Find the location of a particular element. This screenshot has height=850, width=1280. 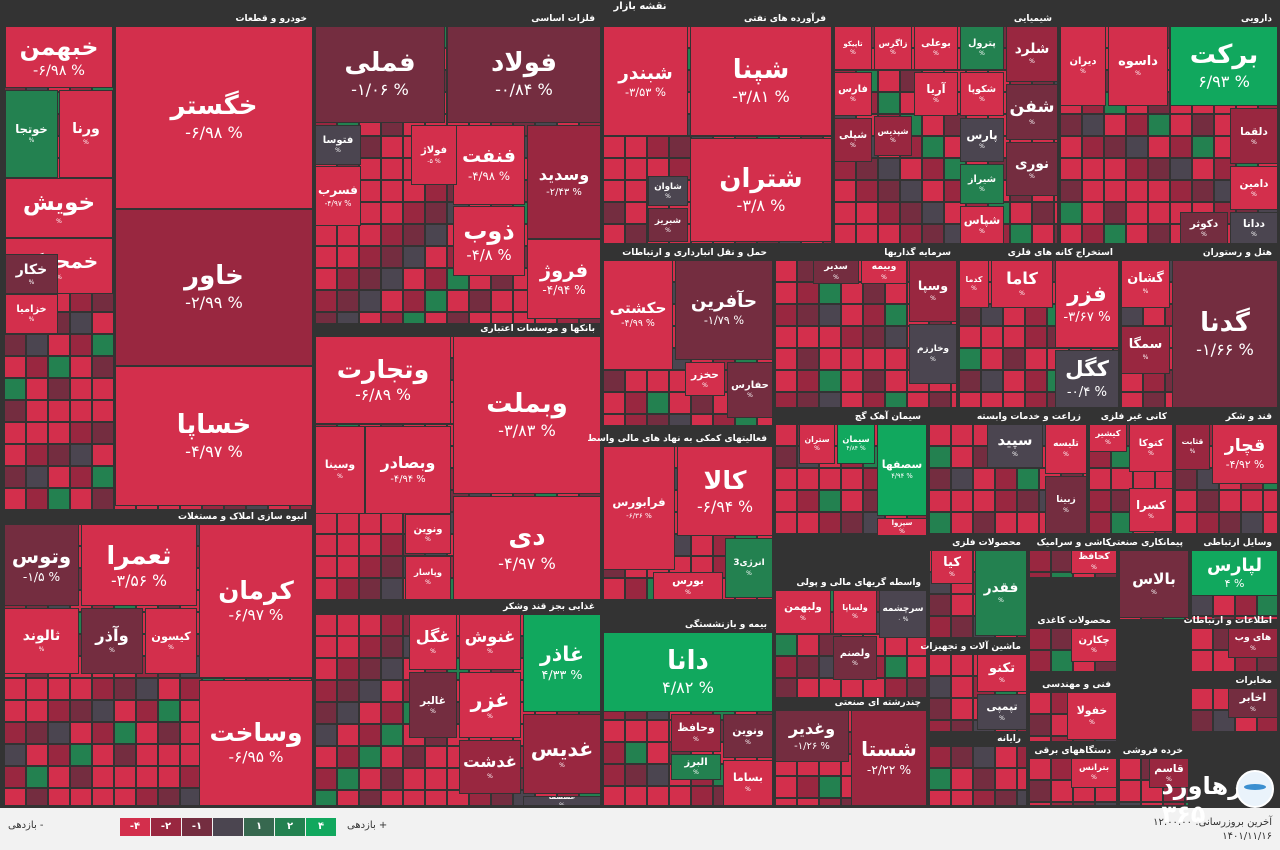

stock-tile: لپارس ۴ % is located at coordinates (1234, 573).